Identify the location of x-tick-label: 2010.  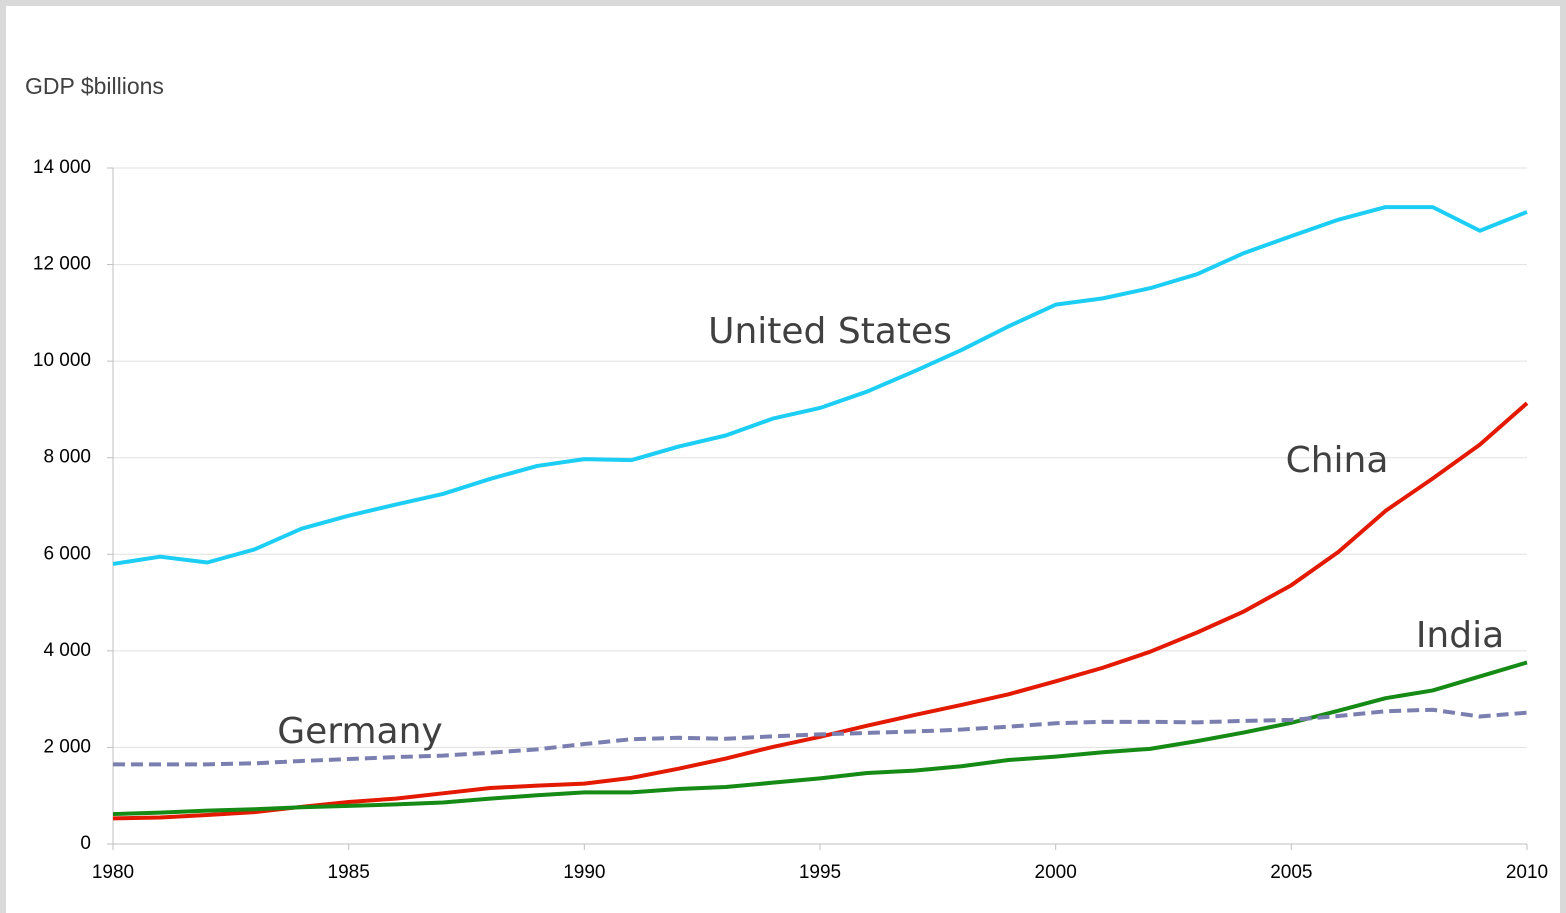
(1527, 872).